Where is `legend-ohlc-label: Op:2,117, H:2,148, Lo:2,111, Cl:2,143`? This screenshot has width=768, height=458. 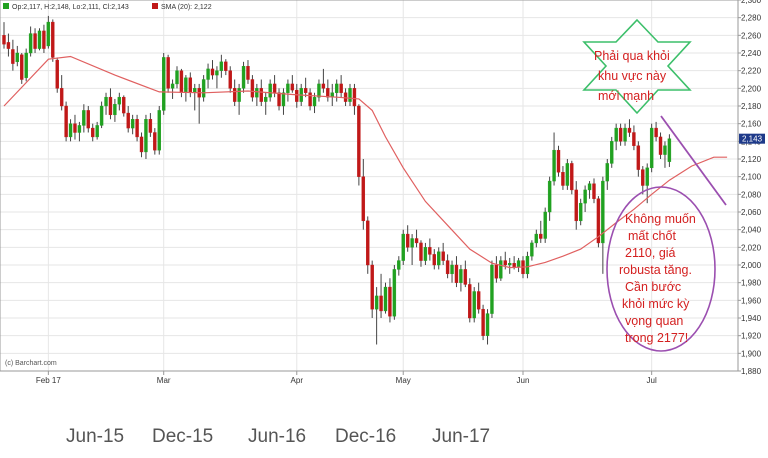
legend-ohlc-label: Op:2,117, H:2,148, Lo:2,111, Cl:2,143 is located at coordinates (70, 7).